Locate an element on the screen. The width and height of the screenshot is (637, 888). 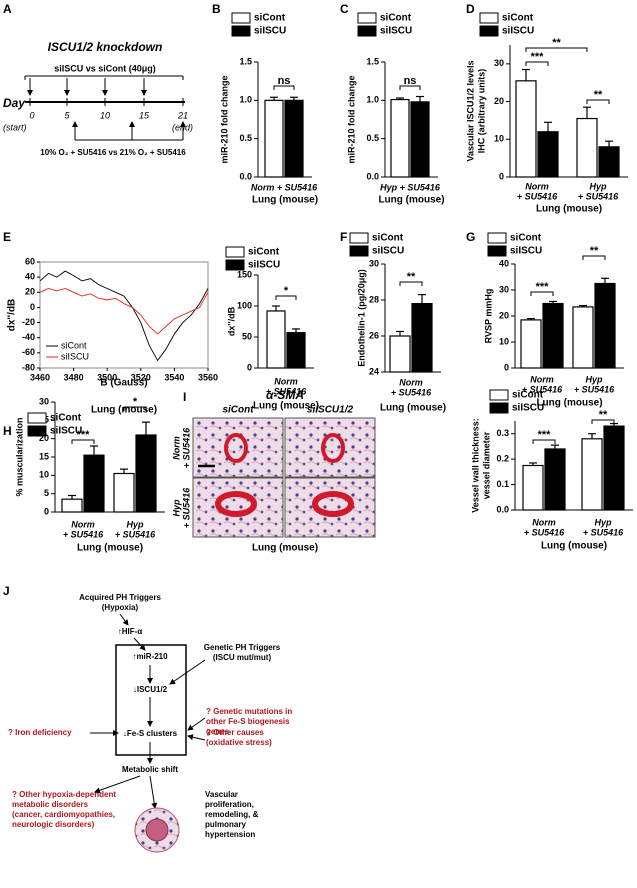
pathway-node: other Fe-S biogenesis is located at coordinates (248, 721).